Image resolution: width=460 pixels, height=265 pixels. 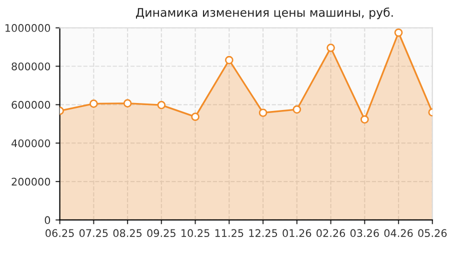 What do you see at coordinates (31, 66) in the screenshot?
I see `y-tick-label: 800000` at bounding box center [31, 66].